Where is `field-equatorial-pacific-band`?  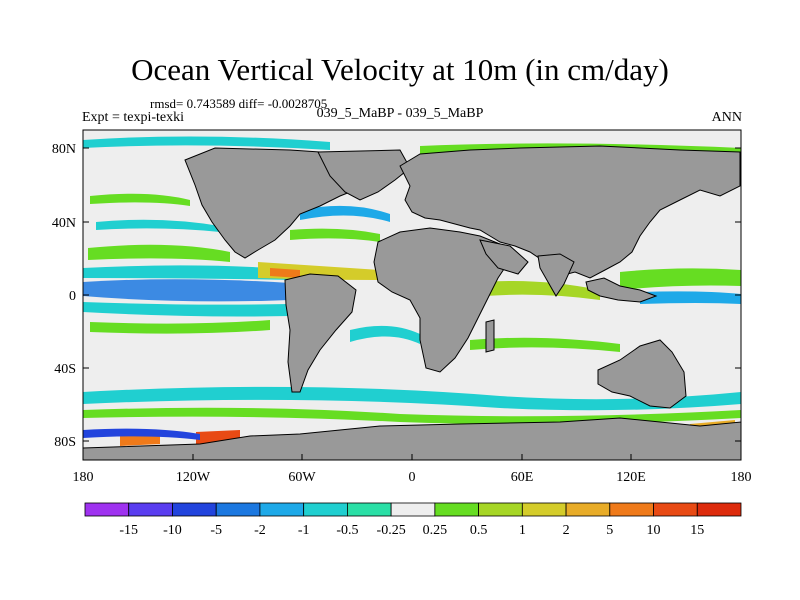 field-equatorial-pacific-band is located at coordinates (186, 290).